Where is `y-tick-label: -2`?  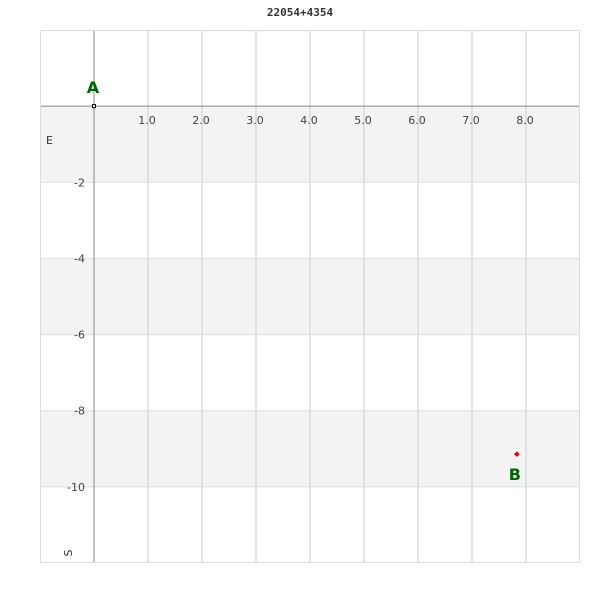 y-tick-label: -2 is located at coordinates (79, 182).